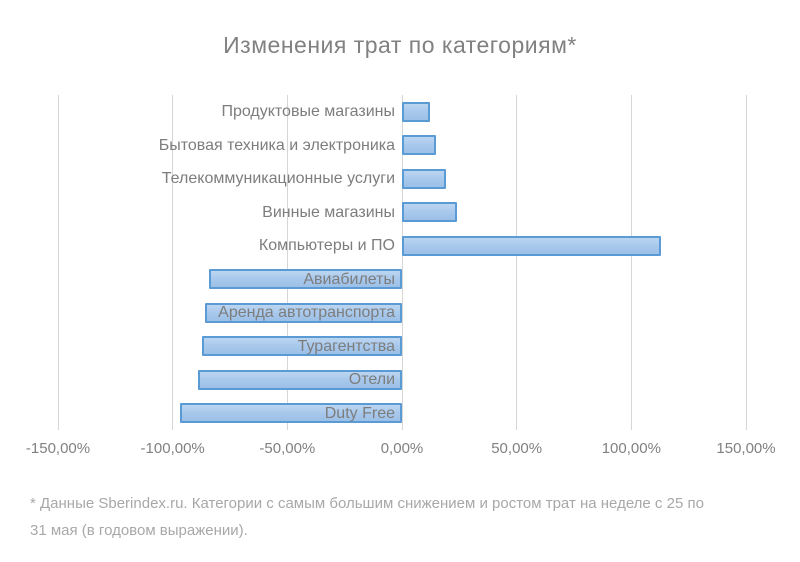  What do you see at coordinates (746, 448) in the screenshot?
I see `x-tick-label: 150,00%` at bounding box center [746, 448].